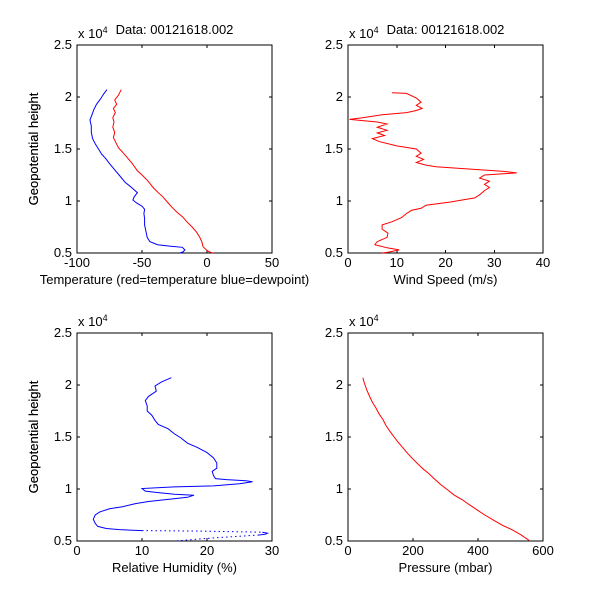 Image resolution: width=600 pixels, height=610 pixels. What do you see at coordinates (543, 262) in the screenshot?
I see `x-tick-label: 40` at bounding box center [543, 262].